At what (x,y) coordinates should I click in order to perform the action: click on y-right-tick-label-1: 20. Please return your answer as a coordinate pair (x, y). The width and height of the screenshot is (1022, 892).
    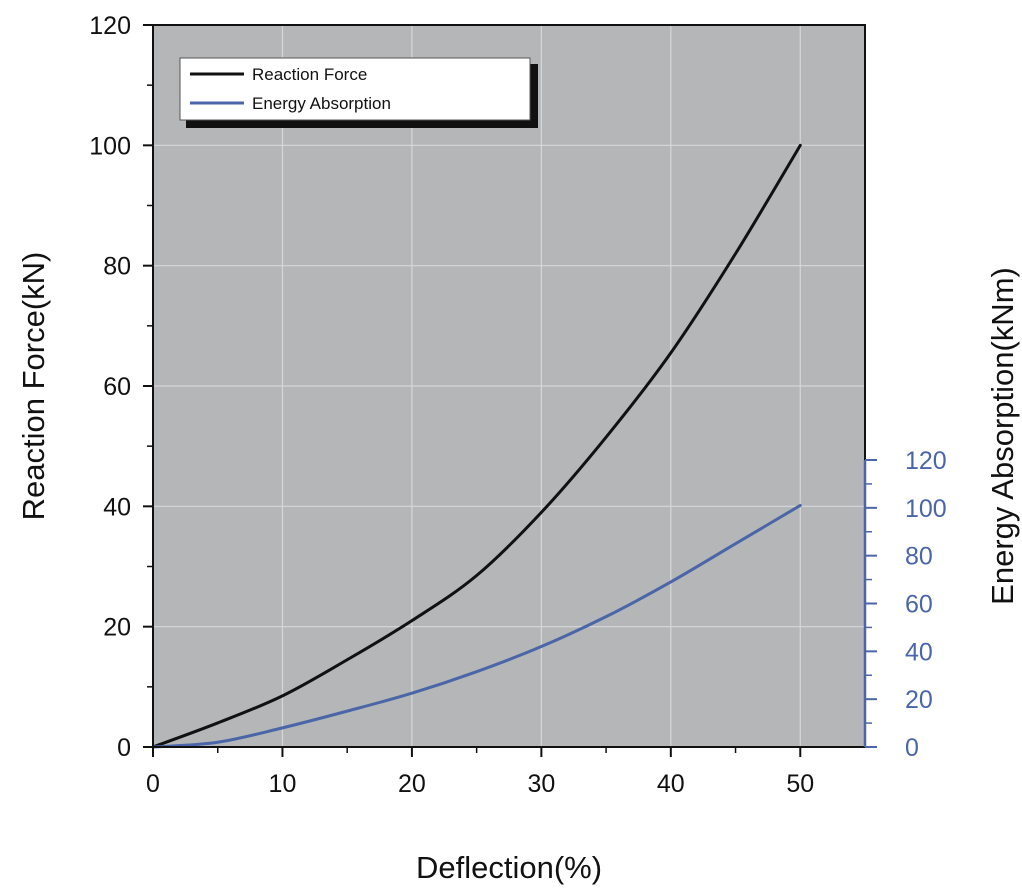
    Looking at the image, I should click on (919, 700).